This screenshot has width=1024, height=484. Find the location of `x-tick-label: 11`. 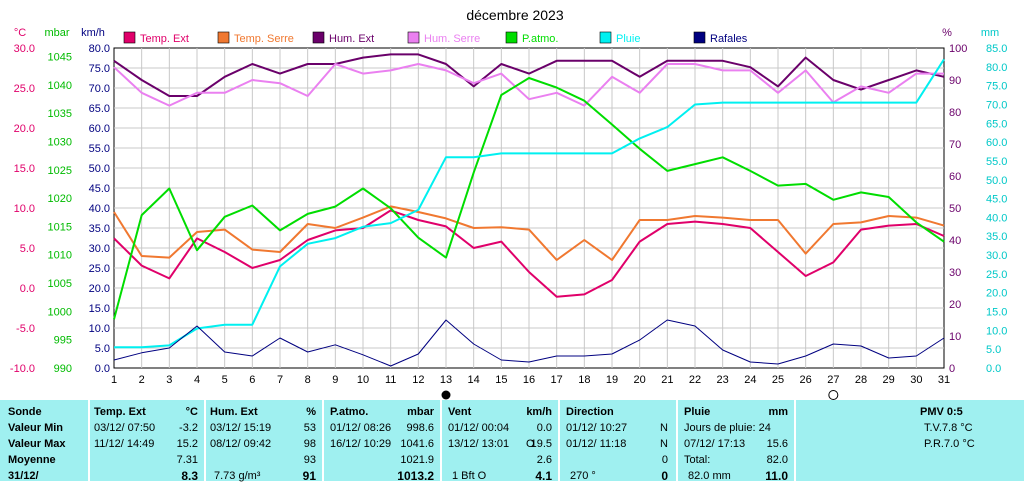

x-tick-label: 11 is located at coordinates (390, 380).